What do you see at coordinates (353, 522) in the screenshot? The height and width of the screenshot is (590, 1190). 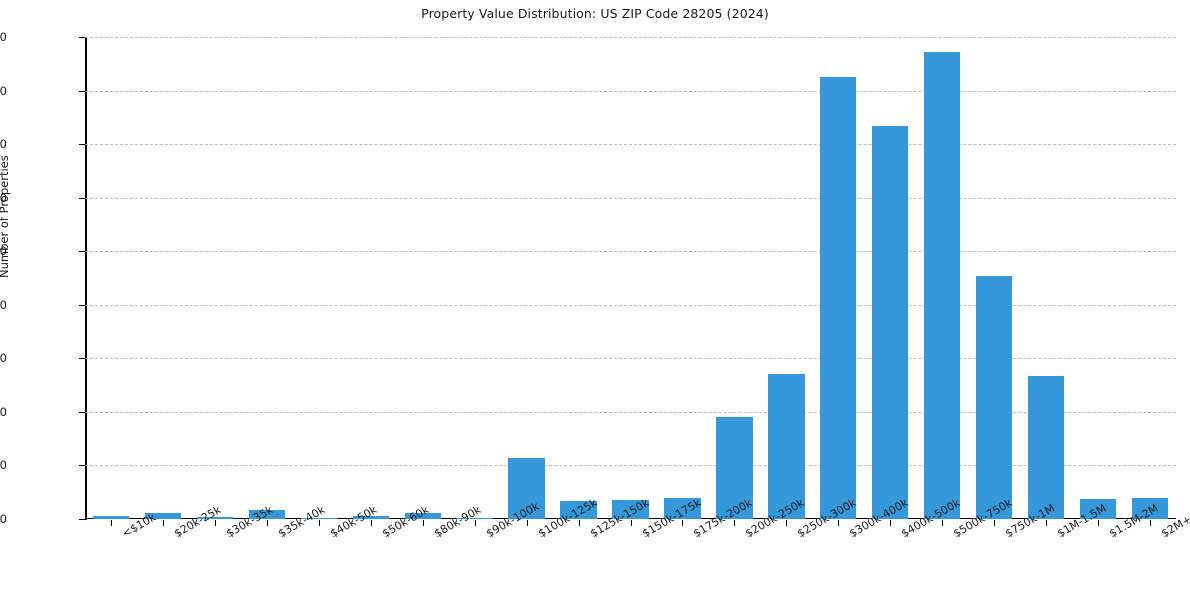 I see `x-tick-label: $40k-50k` at bounding box center [353, 522].